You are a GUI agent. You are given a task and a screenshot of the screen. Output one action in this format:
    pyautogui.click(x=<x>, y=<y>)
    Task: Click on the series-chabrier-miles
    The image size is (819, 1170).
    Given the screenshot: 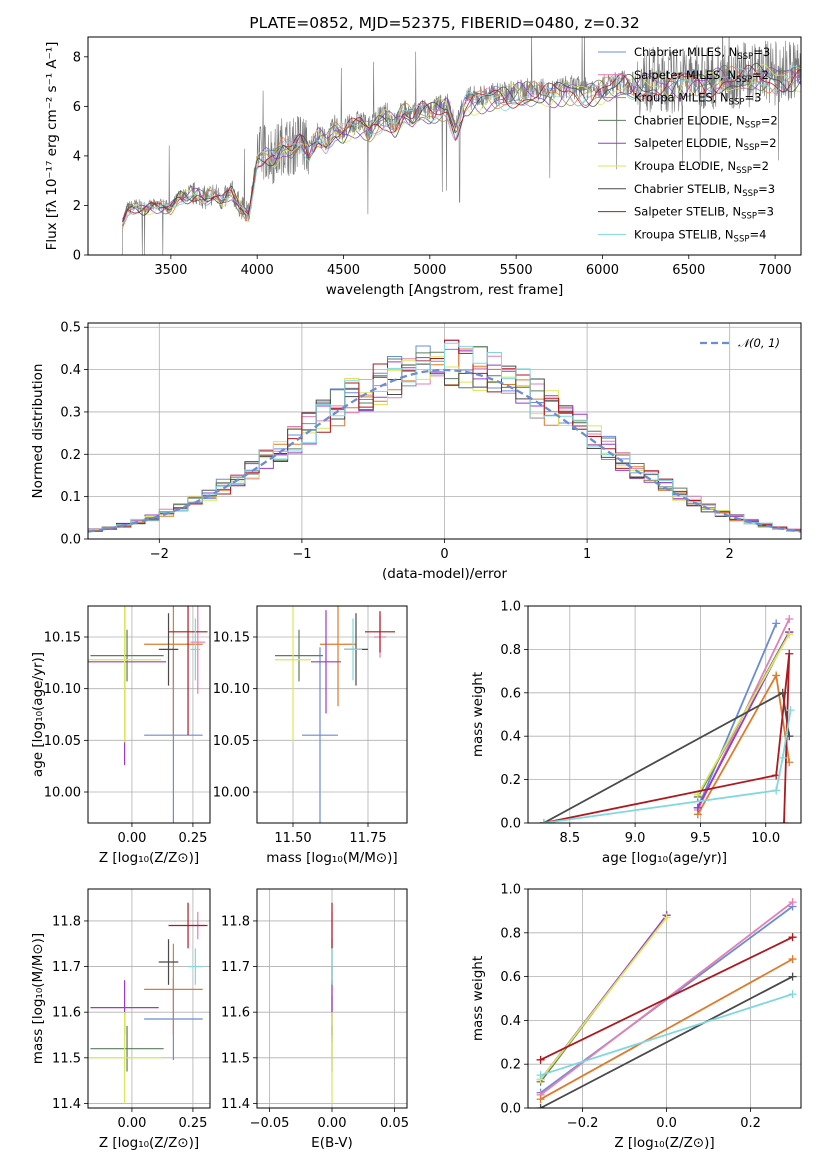 What is the action you would take?
    pyautogui.click(x=737, y=716)
    